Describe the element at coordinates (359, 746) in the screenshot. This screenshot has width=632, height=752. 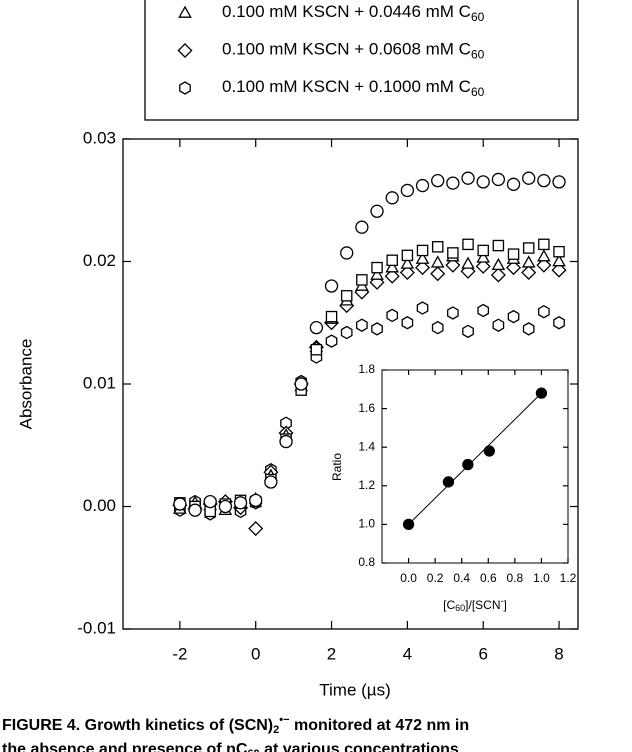
I see `caption-part: at various concentrations` at that location.